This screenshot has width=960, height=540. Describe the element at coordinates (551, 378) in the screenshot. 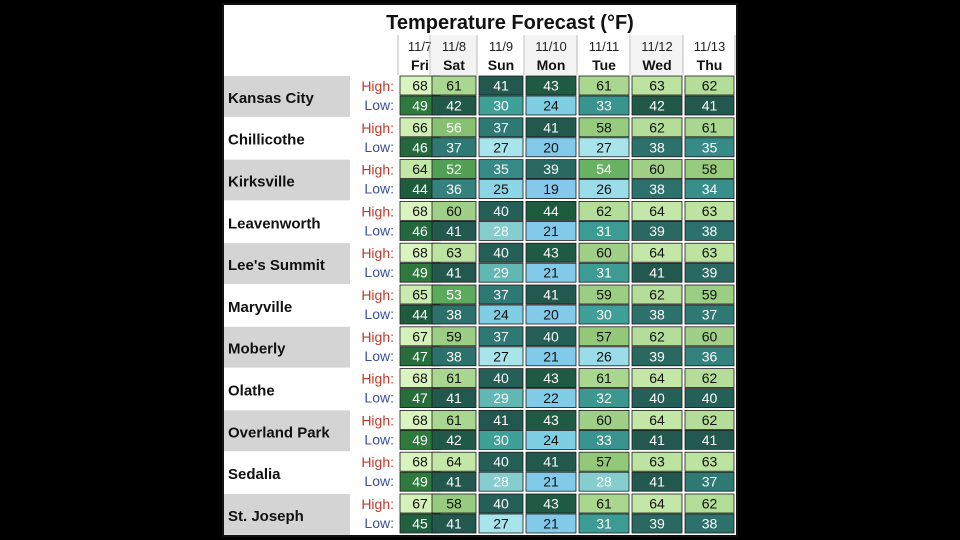

I see `temp-value-high: 43` at that location.